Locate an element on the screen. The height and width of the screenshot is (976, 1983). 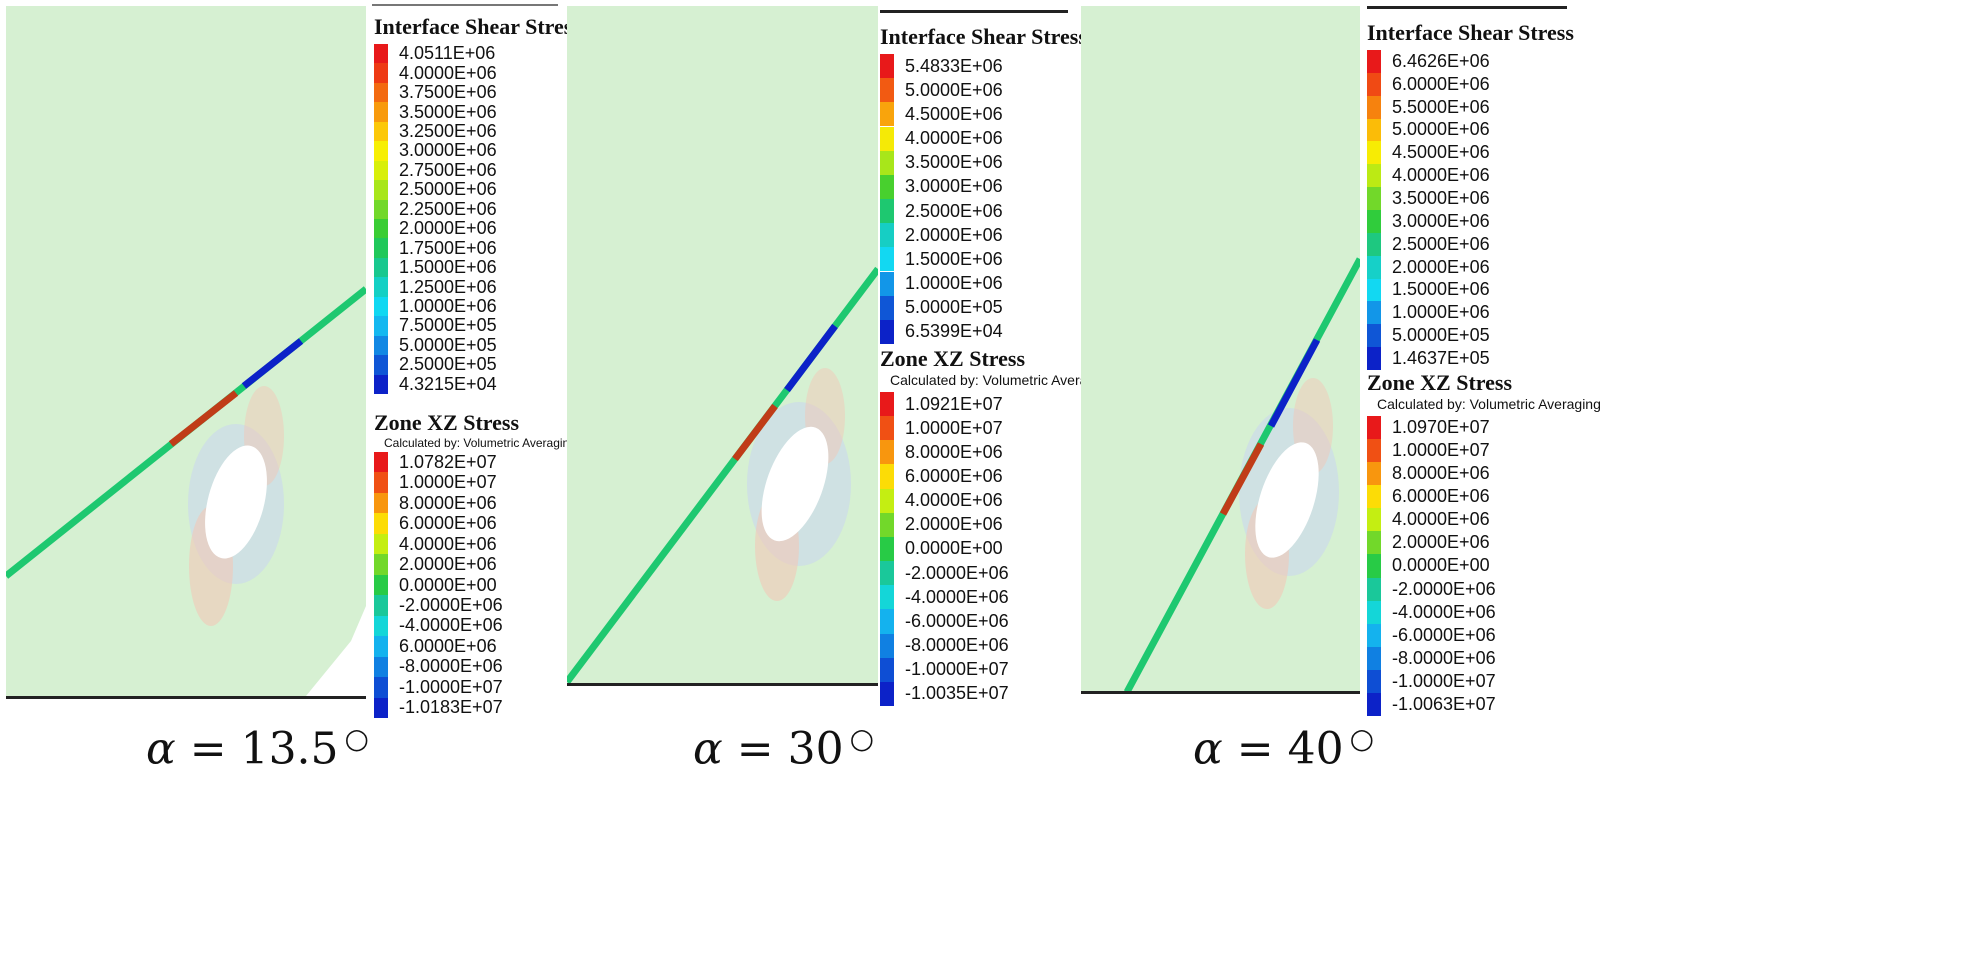
legend-entry: 1.0970E+07 is located at coordinates (1428, 428).